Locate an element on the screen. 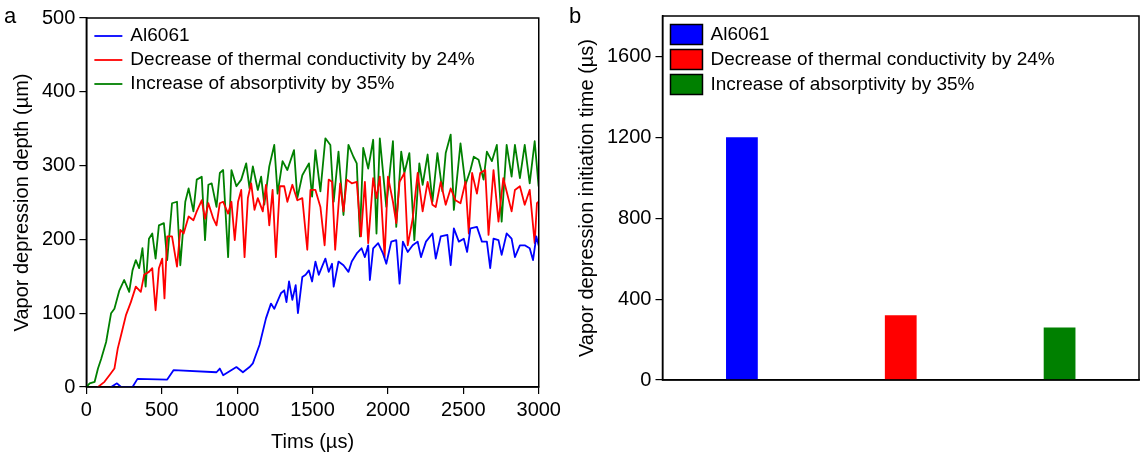 The height and width of the screenshot is (462, 1141). x-tick-label: 1000 is located at coordinates (237, 408).